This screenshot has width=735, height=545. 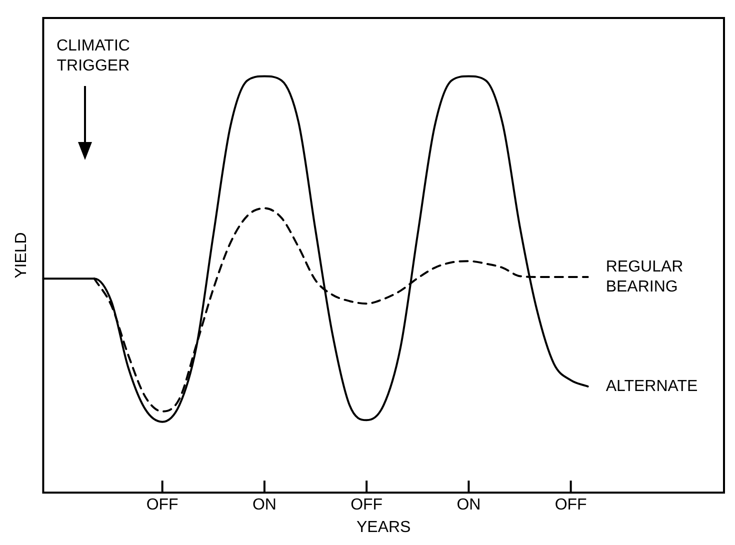 What do you see at coordinates (93, 55) in the screenshot?
I see `text: CLIMATIC TRIGGER` at bounding box center [93, 55].